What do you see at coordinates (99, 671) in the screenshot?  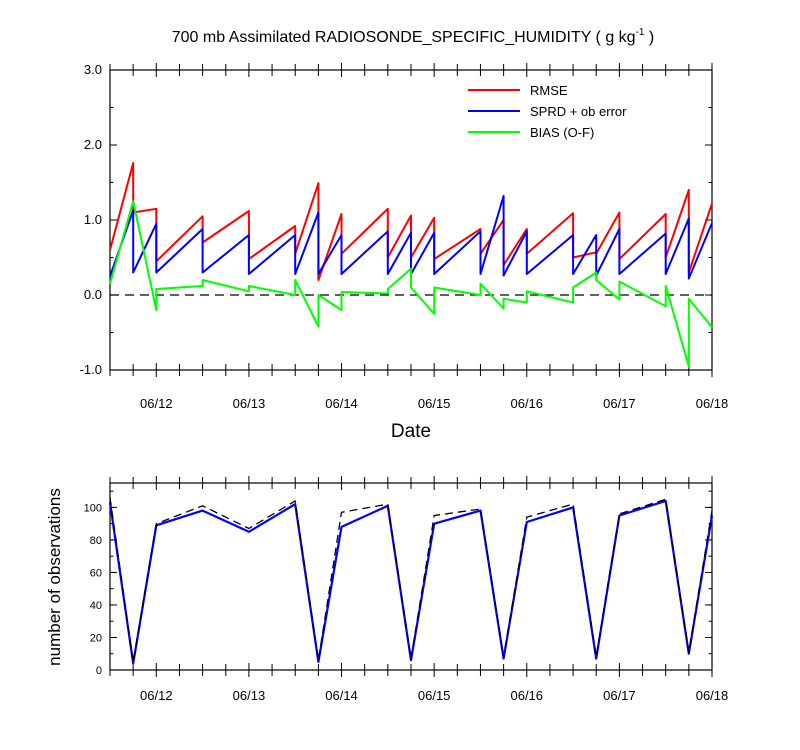 I see `y-tick-label: 0` at bounding box center [99, 671].